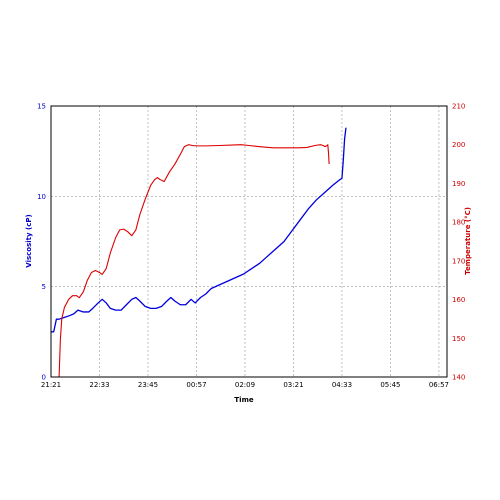 The height and width of the screenshot is (500, 500). Describe the element at coordinates (44, 287) in the screenshot. I see `left-tick-label: 5` at that location.